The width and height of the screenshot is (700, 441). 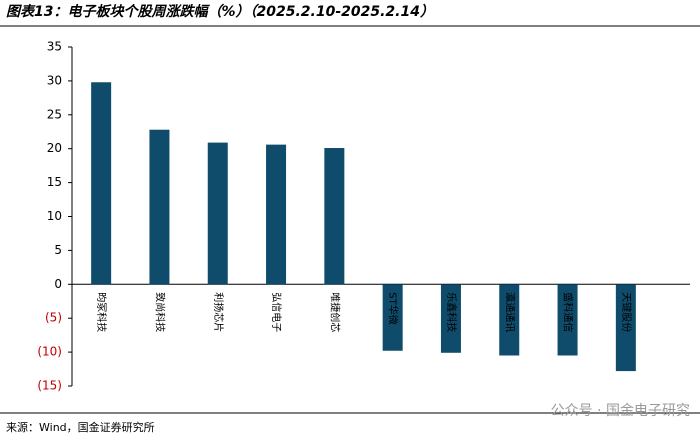 What do you see at coordinates (101, 312) in the screenshot?
I see `x-tick-label: 昀冢科技` at bounding box center [101, 312].